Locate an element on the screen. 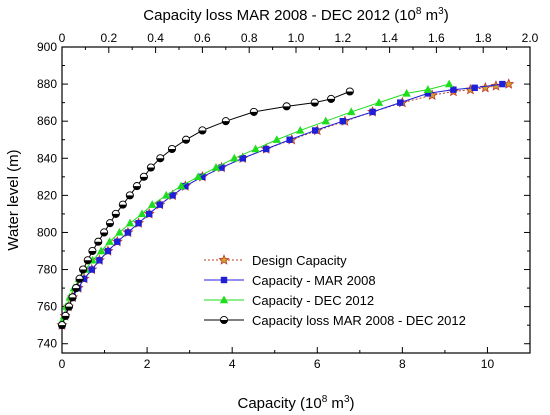 Image resolution: width=550 pixels, height=415 pixels. top-tick-label: 0 is located at coordinates (62, 38).